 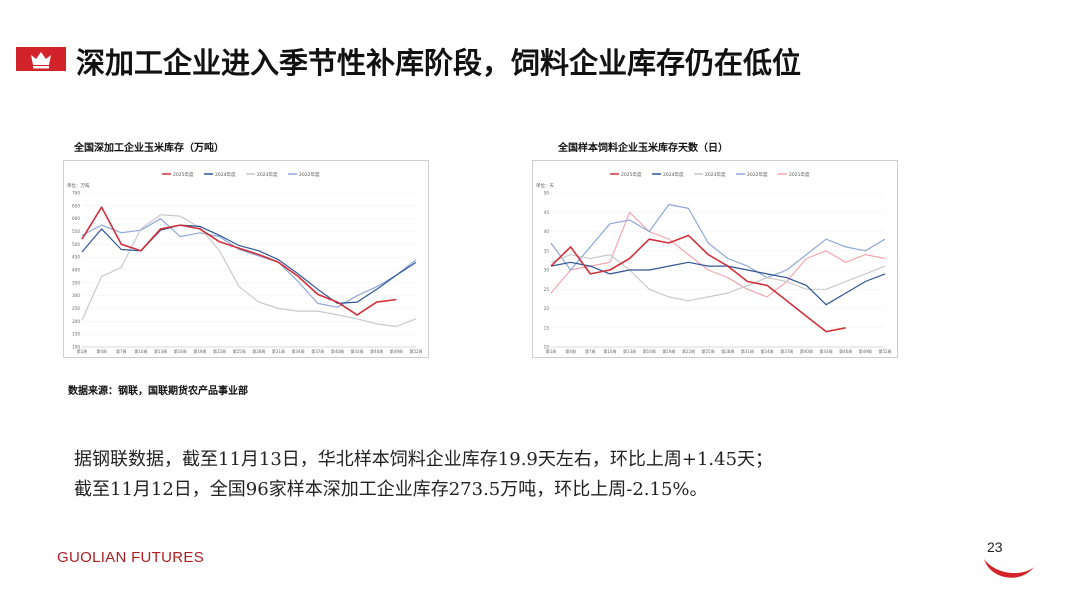 I want to click on y-tick-label: 700, so click(x=76, y=193).